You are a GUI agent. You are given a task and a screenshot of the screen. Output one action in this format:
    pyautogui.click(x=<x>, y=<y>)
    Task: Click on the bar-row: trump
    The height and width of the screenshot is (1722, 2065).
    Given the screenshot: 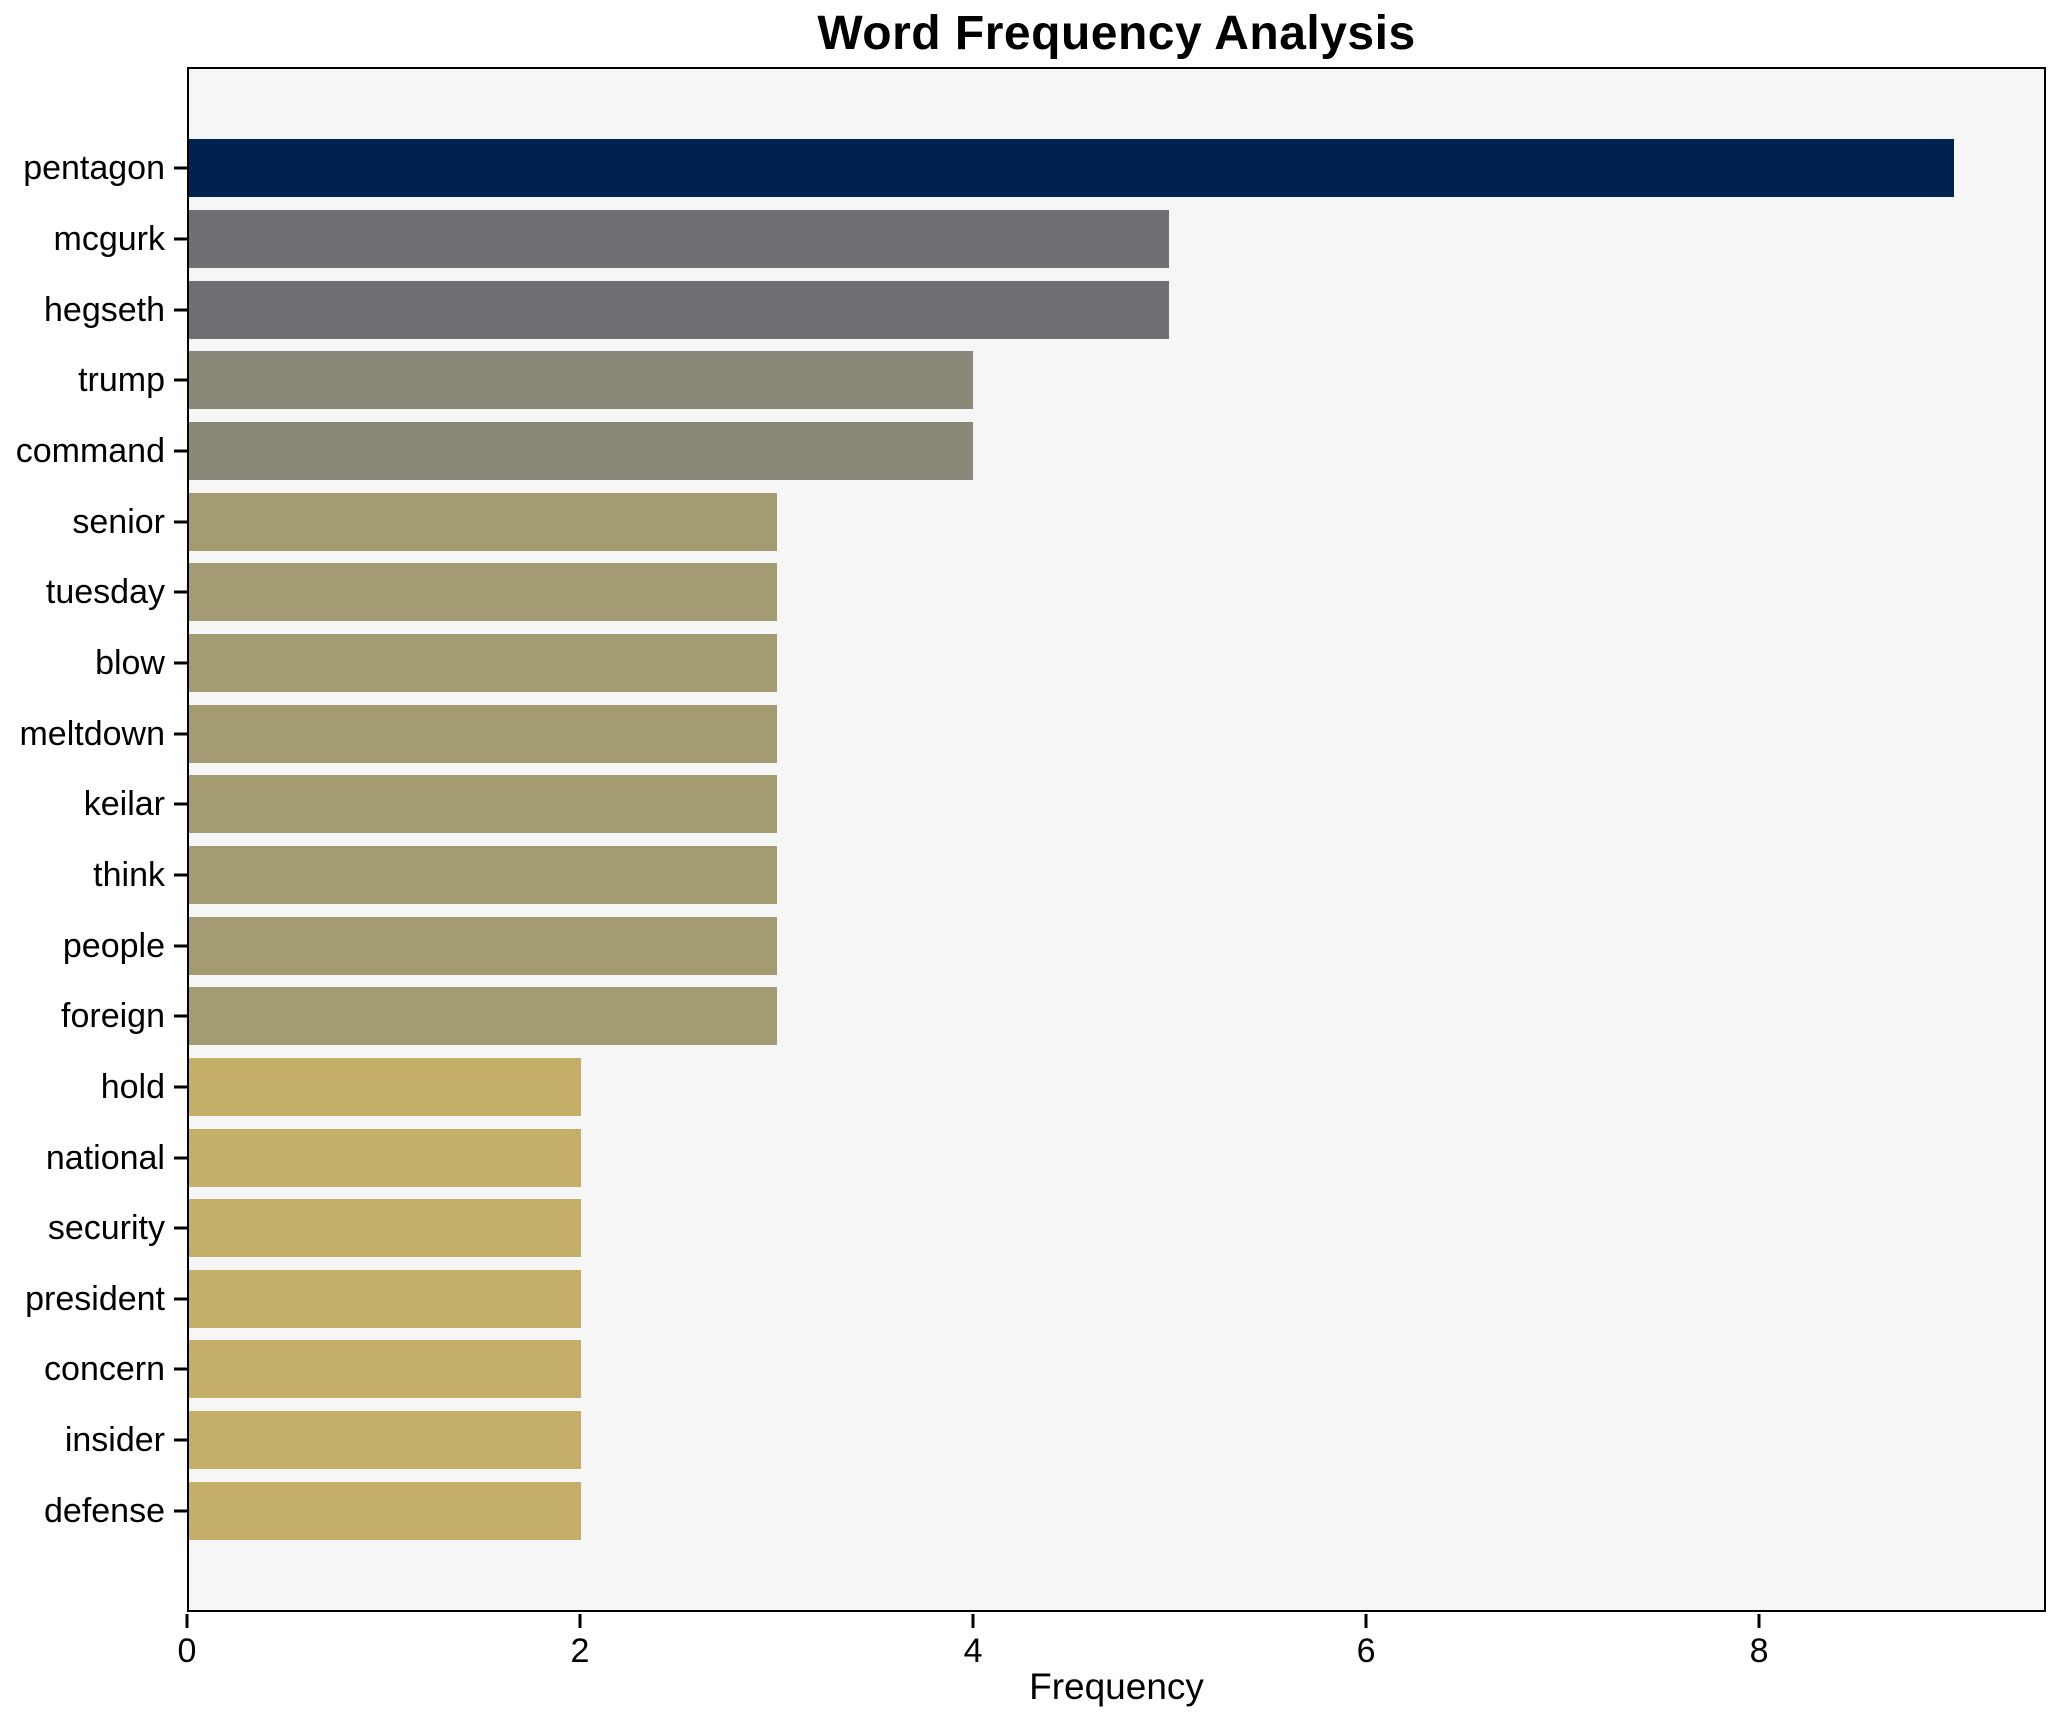 What is the action you would take?
    pyautogui.click(x=1061, y=380)
    